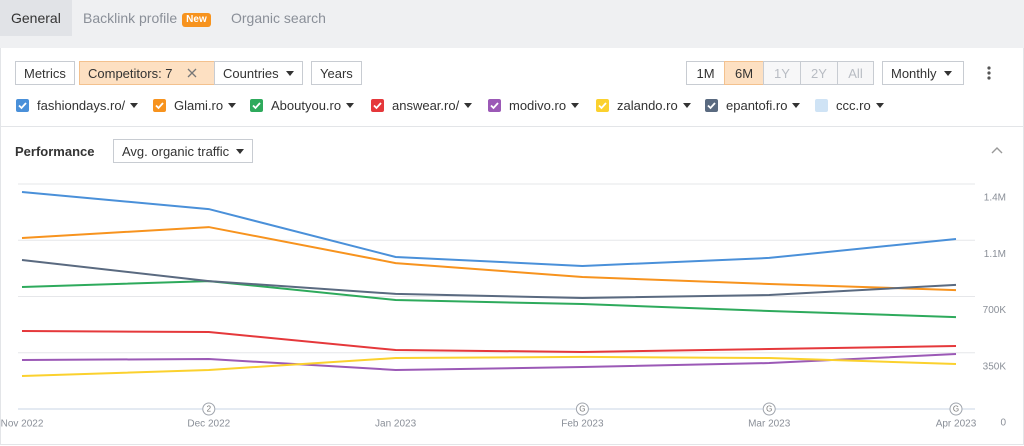 This screenshot has height=446, width=1024. What do you see at coordinates (705, 73) in the screenshot?
I see `range-button: 1M` at bounding box center [705, 73].